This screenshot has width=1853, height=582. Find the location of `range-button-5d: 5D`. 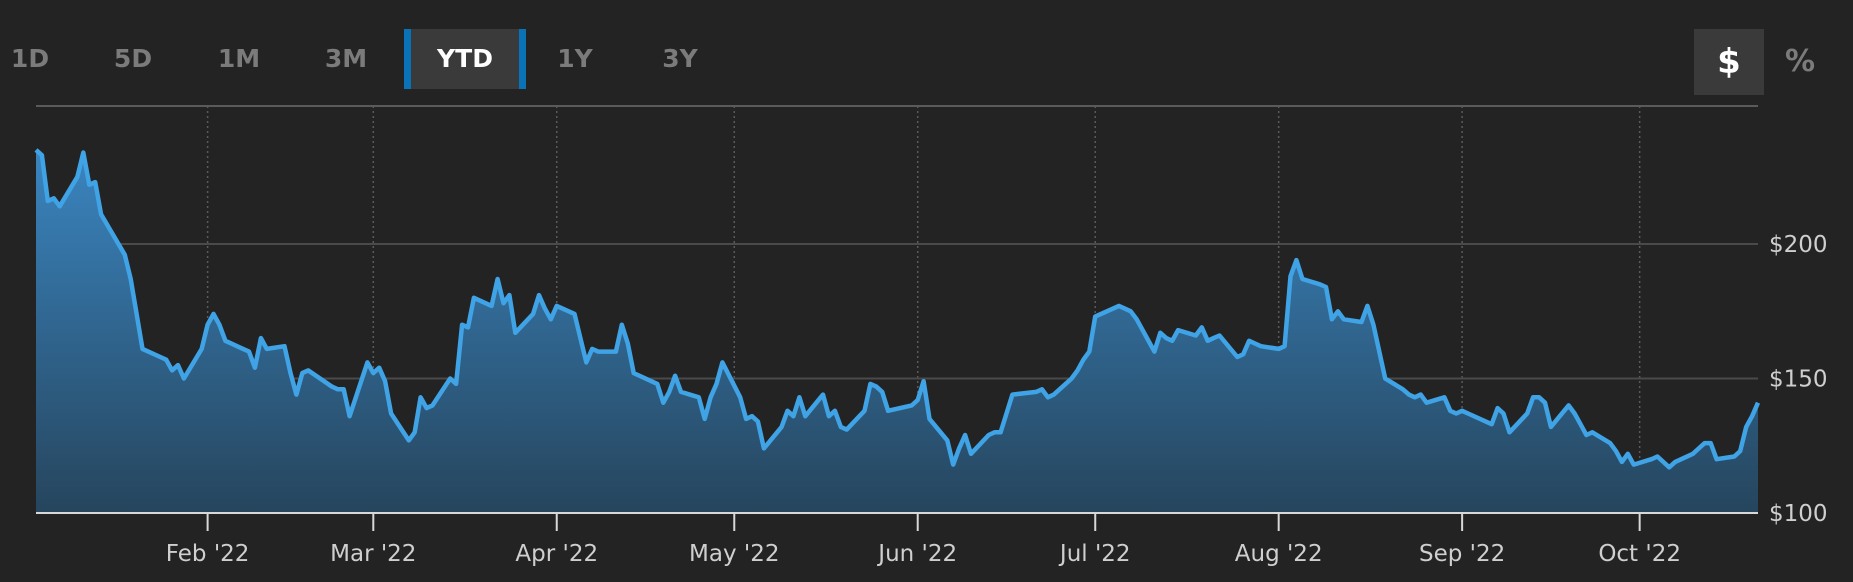

range-button-5d: 5D is located at coordinates (133, 58).